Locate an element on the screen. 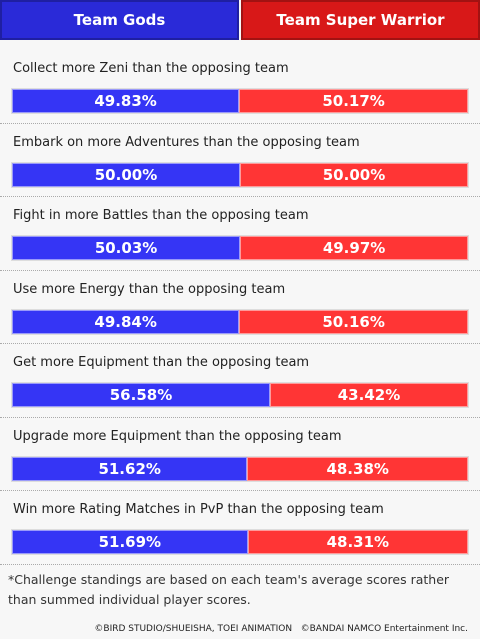 This screenshot has width=480, height=639. team-name: Team Gods is located at coordinates (119, 20).